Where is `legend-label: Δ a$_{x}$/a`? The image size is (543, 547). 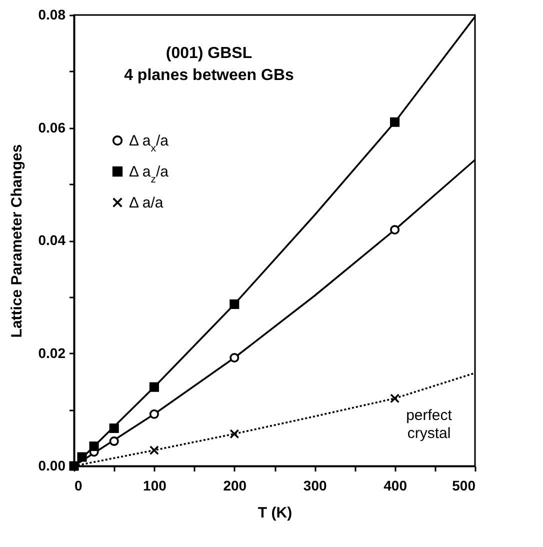 legend-label: Δ a$_{x}$/a is located at coordinates (149, 143).